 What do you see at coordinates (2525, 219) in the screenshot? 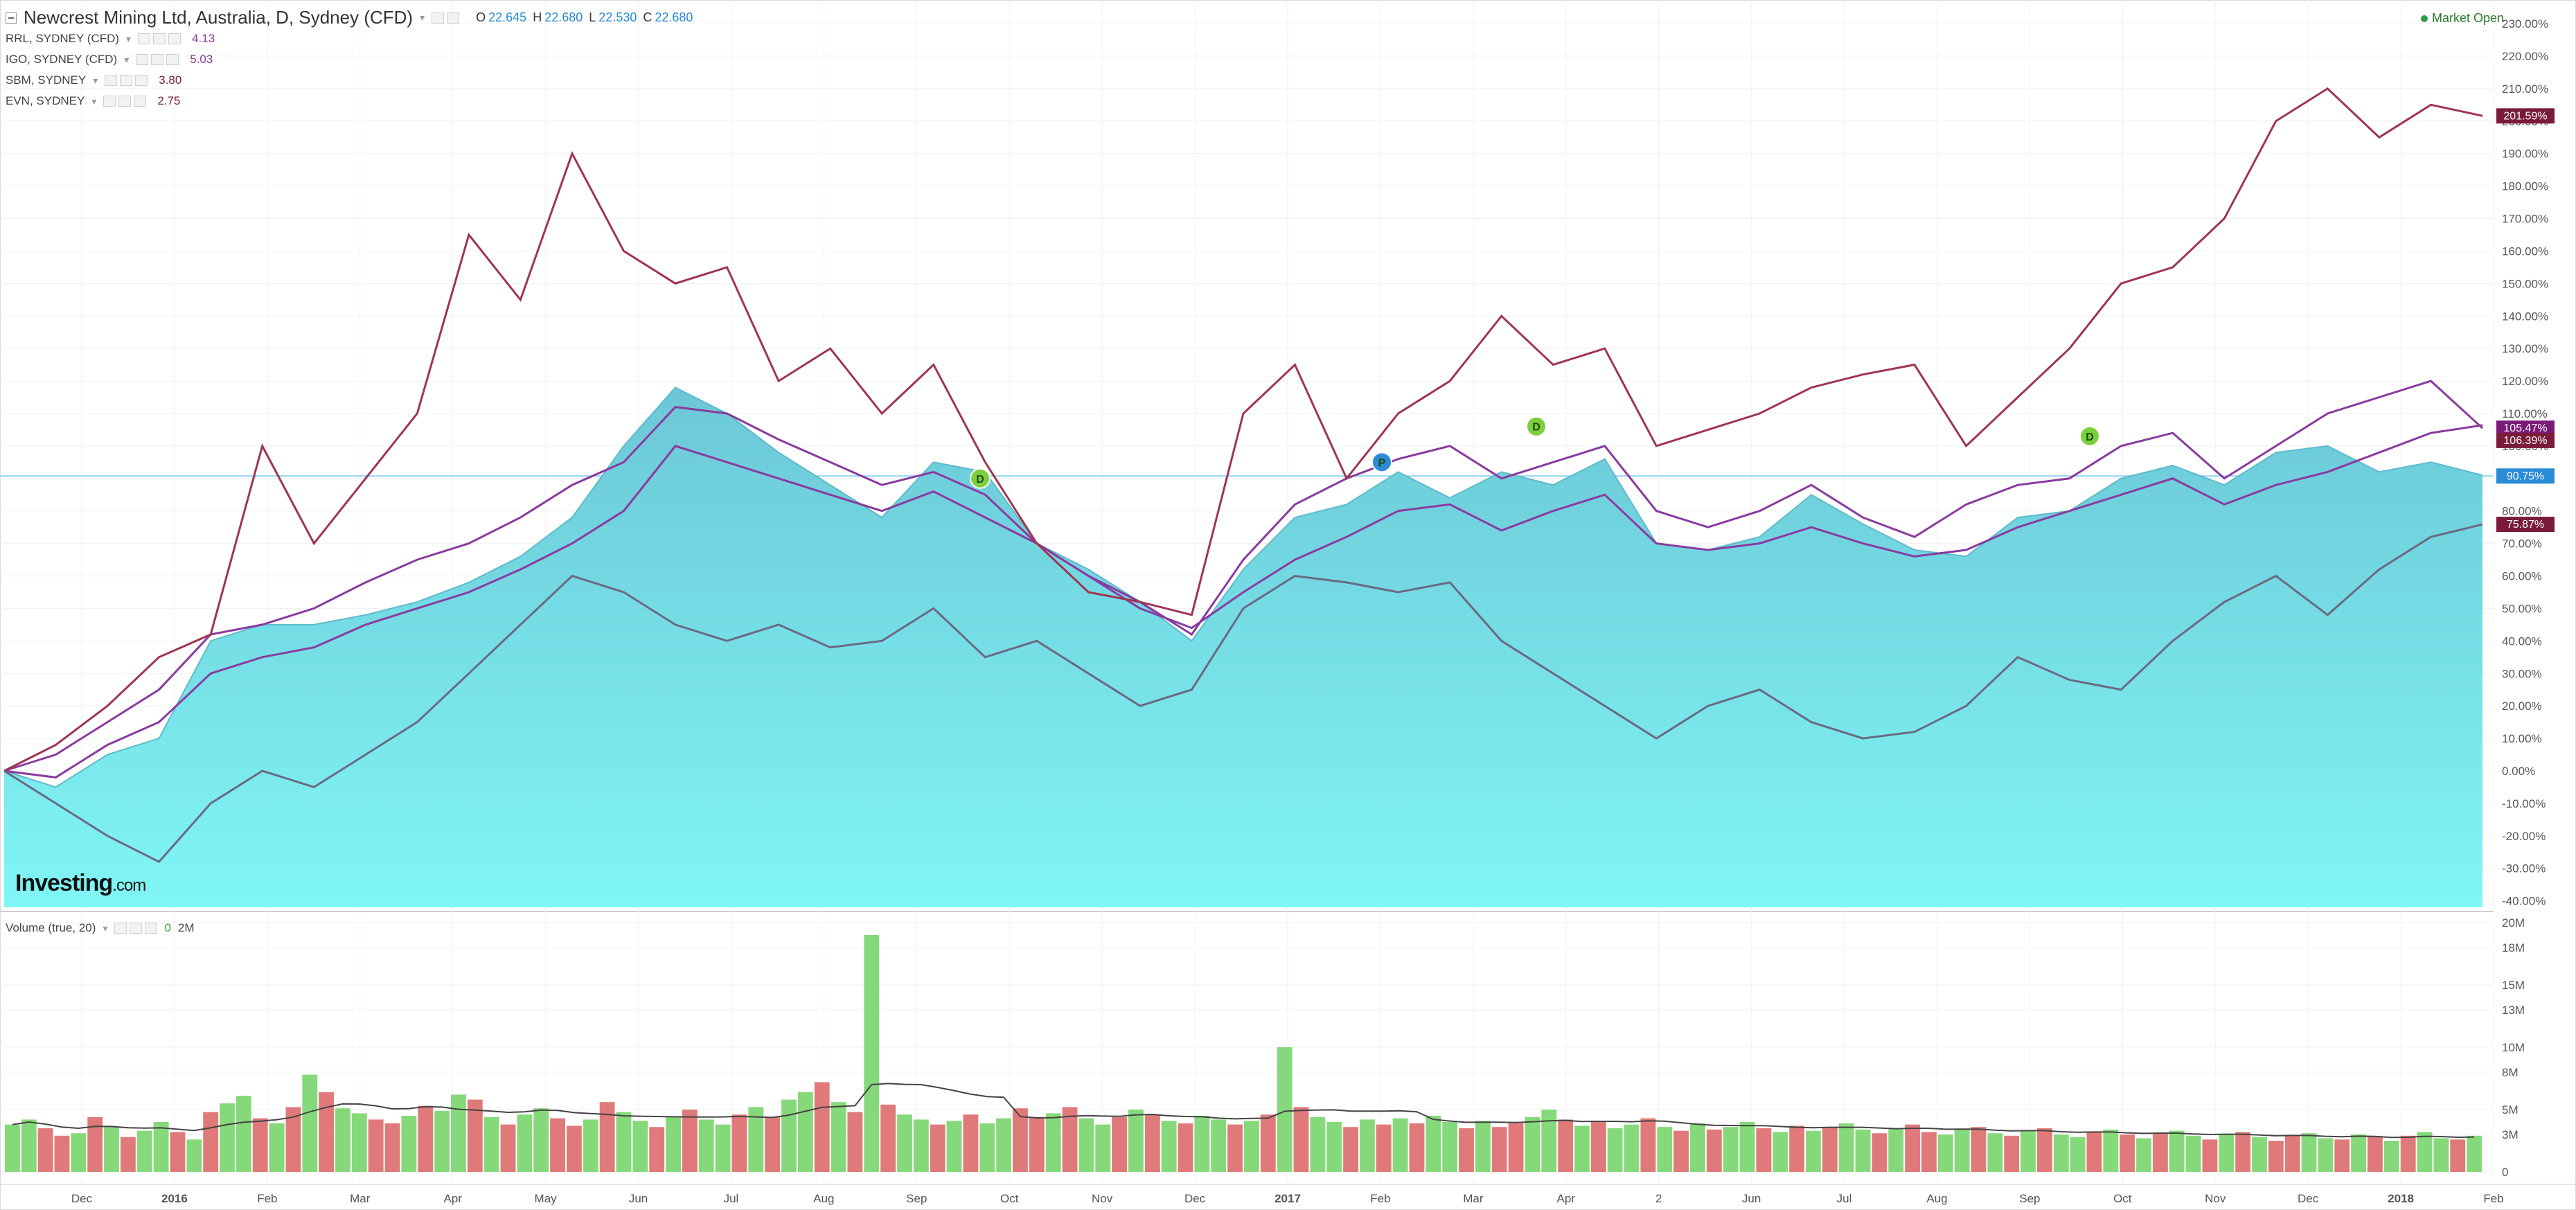
I see `y-tick-label: 170.00%` at bounding box center [2525, 219].